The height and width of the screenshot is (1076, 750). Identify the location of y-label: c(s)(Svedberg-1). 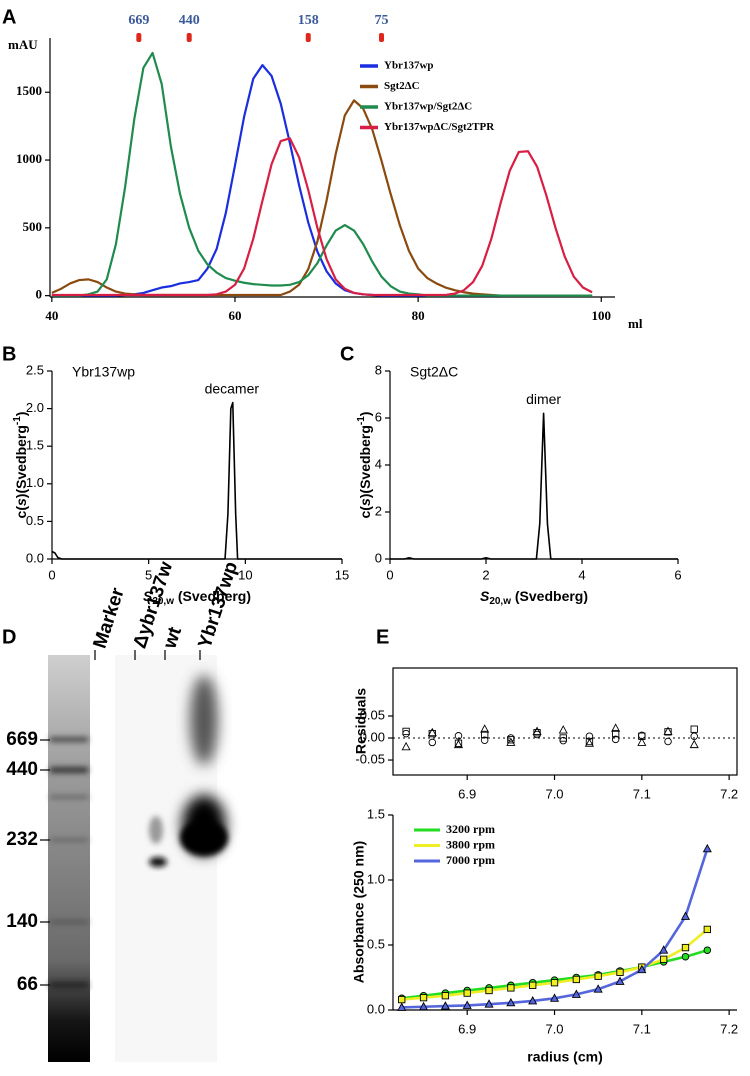
(364, 465).